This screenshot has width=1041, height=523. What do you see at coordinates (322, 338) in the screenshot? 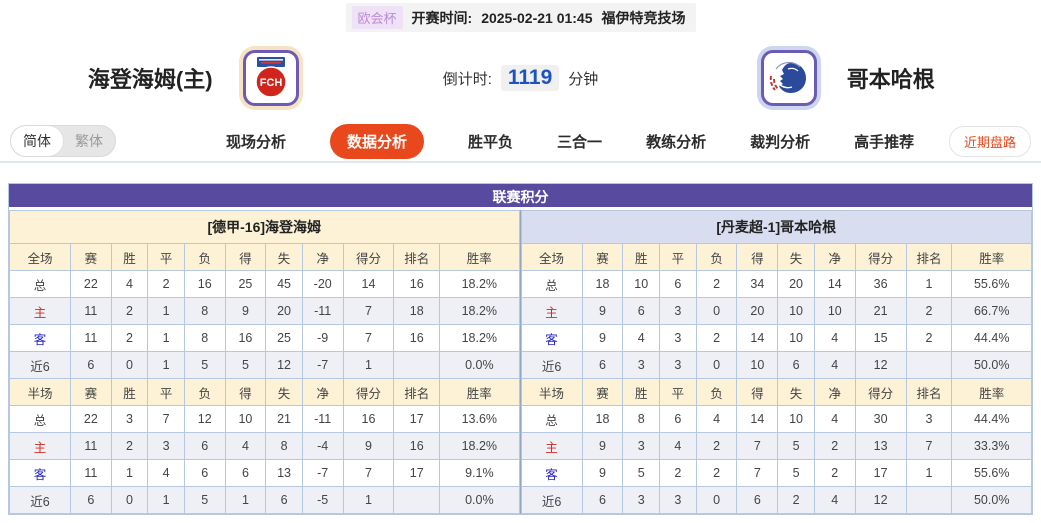
I see `cell: -9` at bounding box center [322, 338].